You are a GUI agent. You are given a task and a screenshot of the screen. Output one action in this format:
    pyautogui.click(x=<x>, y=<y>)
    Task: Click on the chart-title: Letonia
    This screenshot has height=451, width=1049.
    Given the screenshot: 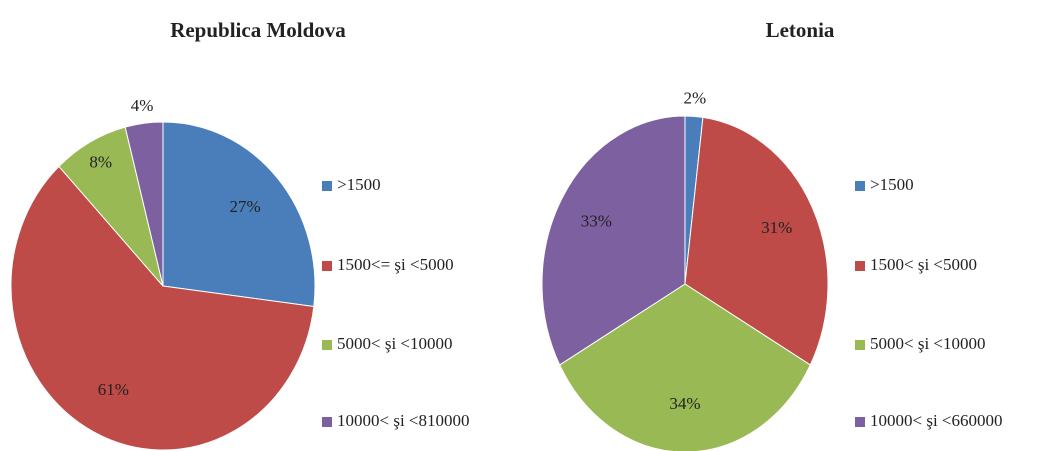 What is the action you would take?
    pyautogui.click(x=800, y=30)
    